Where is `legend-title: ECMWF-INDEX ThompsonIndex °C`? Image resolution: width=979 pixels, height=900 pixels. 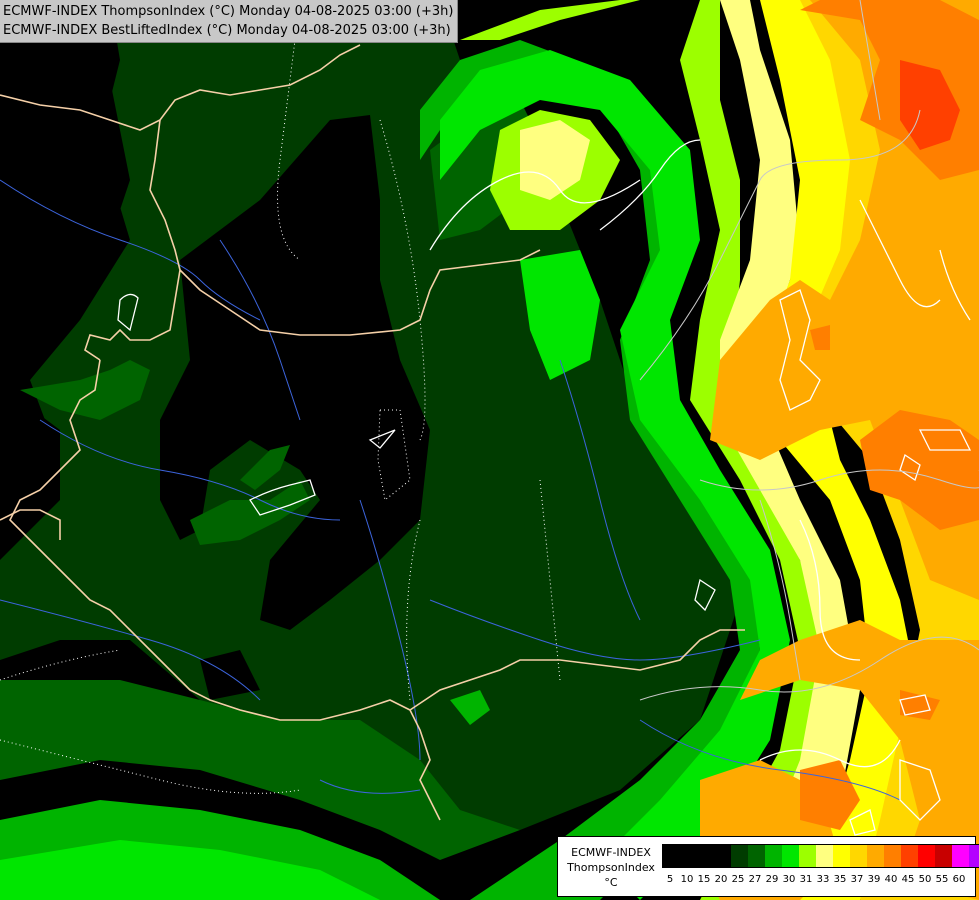 legend-title: ECMWF-INDEX ThompsonIndex °C is located at coordinates (611, 867).